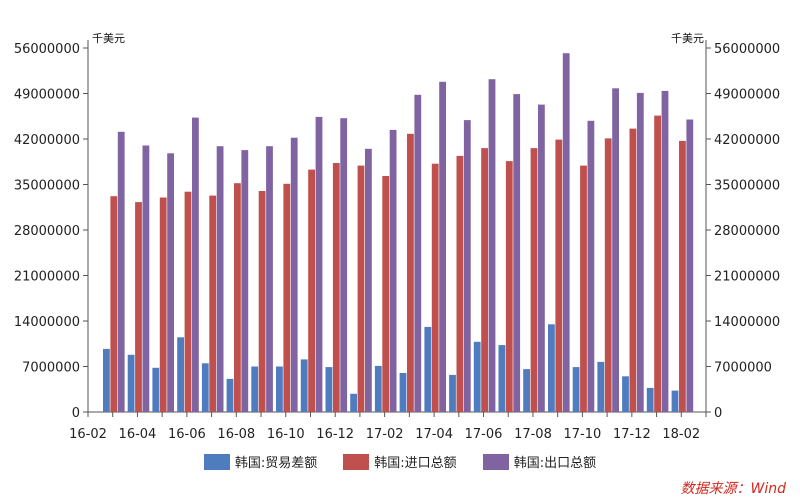  What do you see at coordinates (415, 463) in the screenshot?
I see `legend-label: 韩国:进口总额` at bounding box center [415, 463].